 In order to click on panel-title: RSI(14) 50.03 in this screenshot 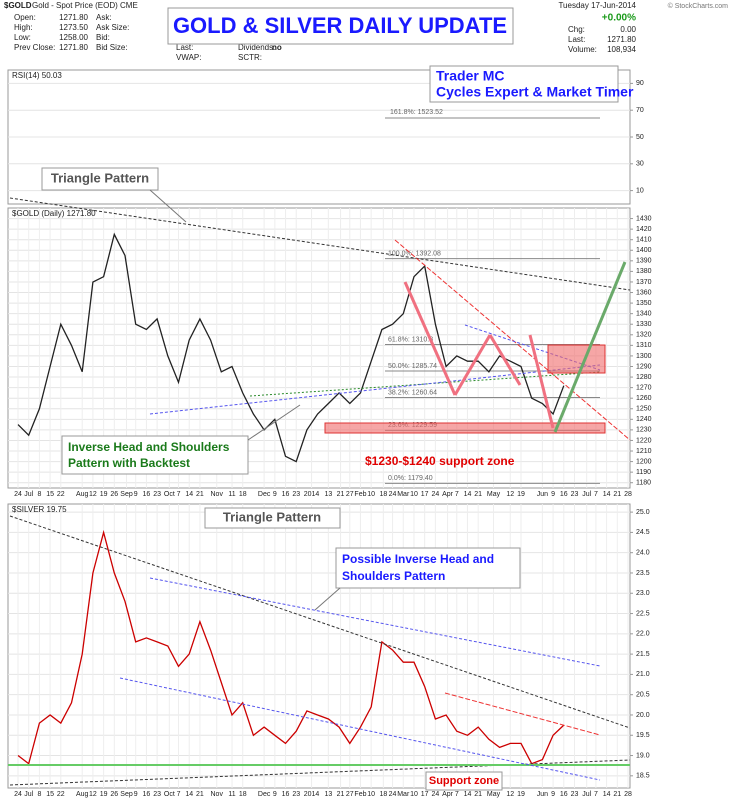, I will do `click(37, 75)`.